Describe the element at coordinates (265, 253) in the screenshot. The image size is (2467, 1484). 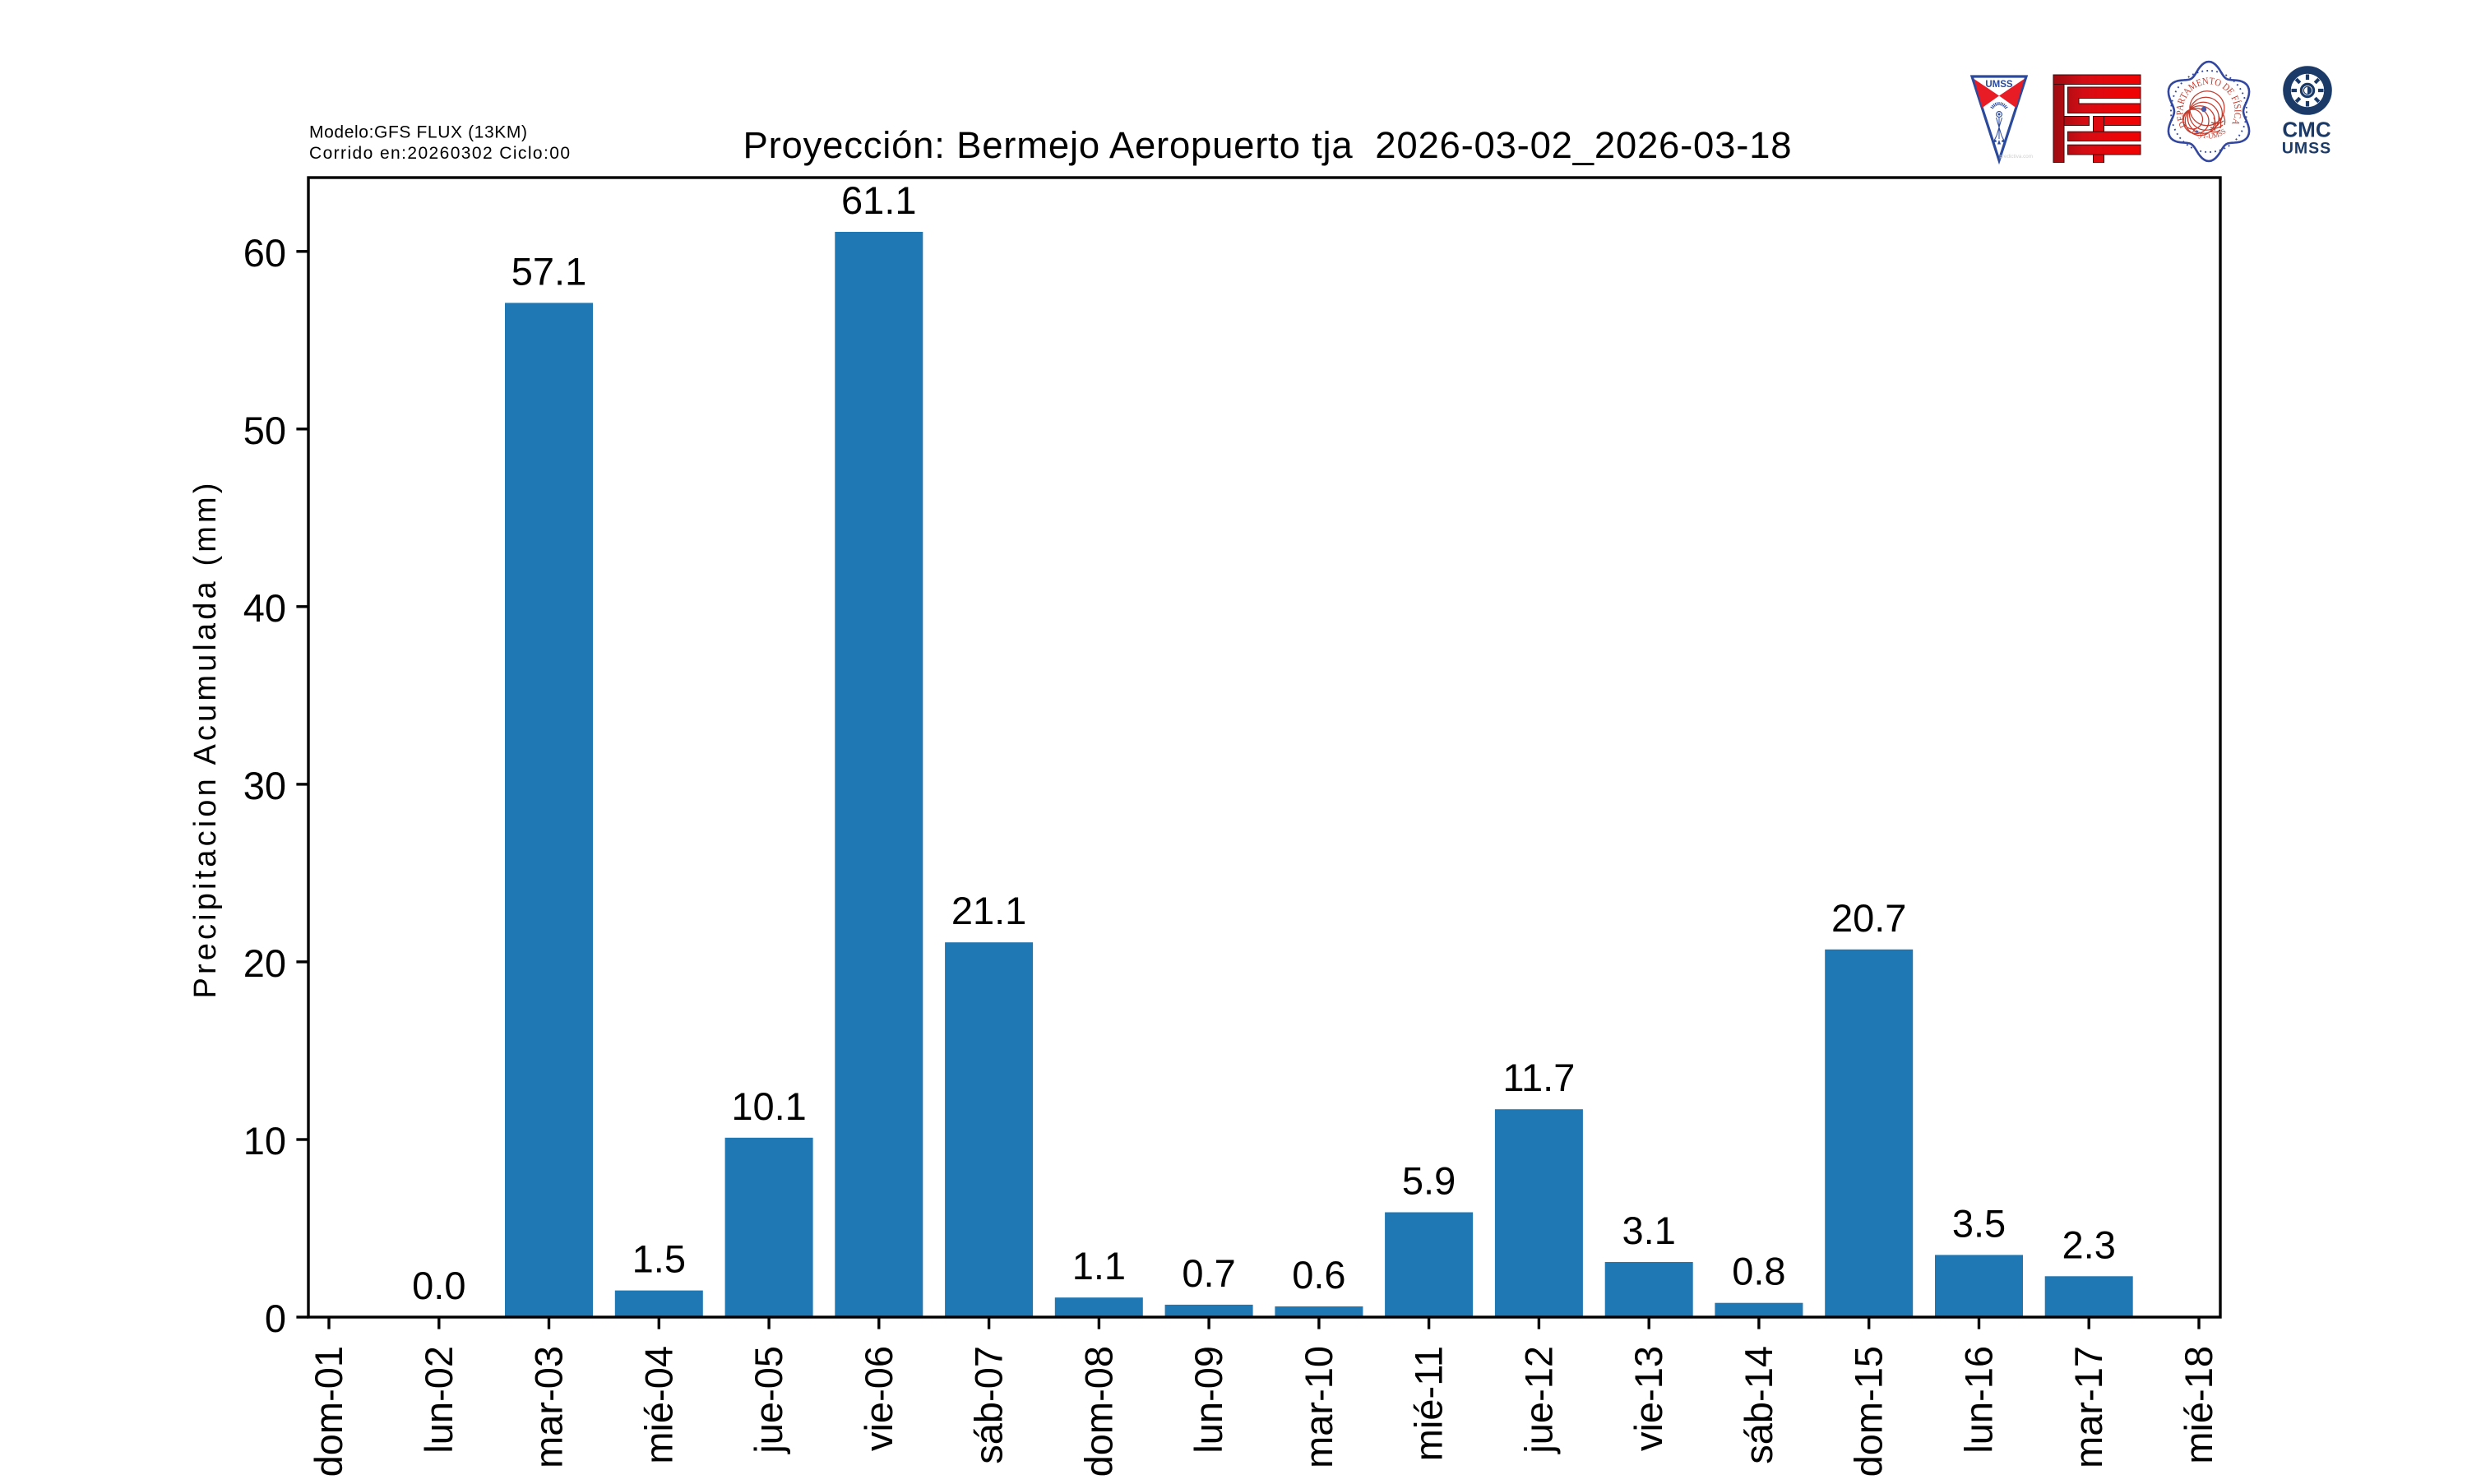
I see `svg-text: 60` at that location.